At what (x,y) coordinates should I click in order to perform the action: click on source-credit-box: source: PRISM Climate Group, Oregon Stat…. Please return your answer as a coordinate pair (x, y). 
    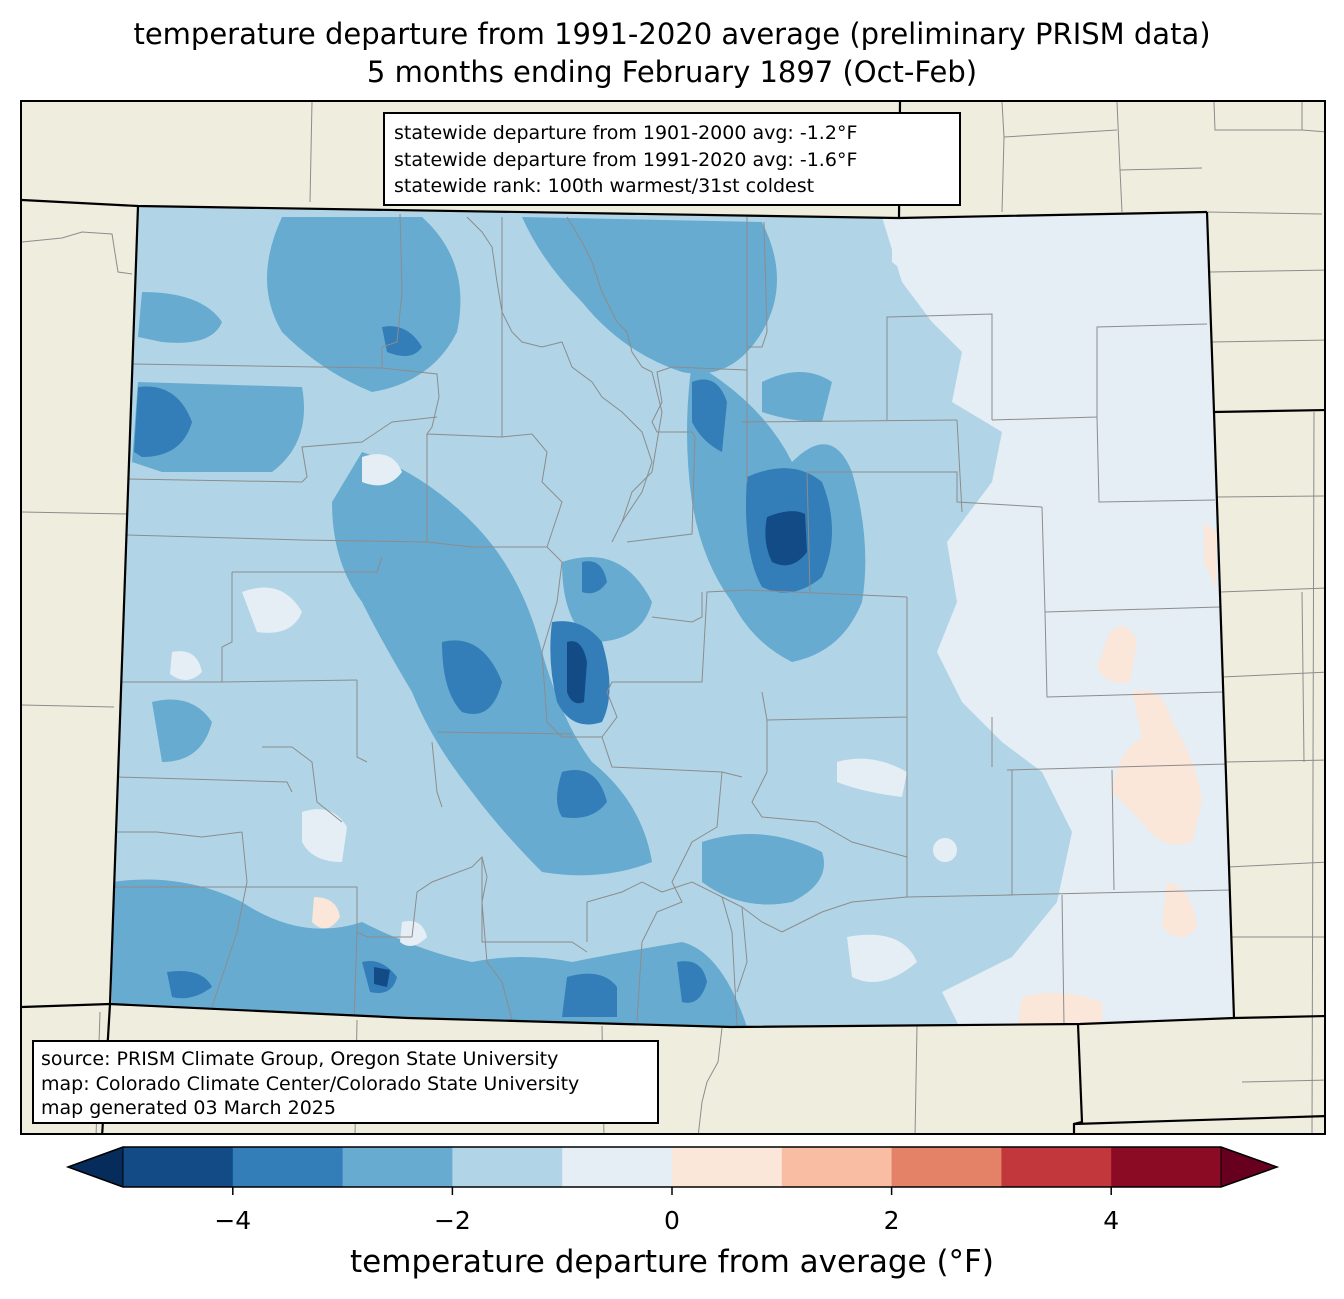
    Looking at the image, I should click on (345, 1082).